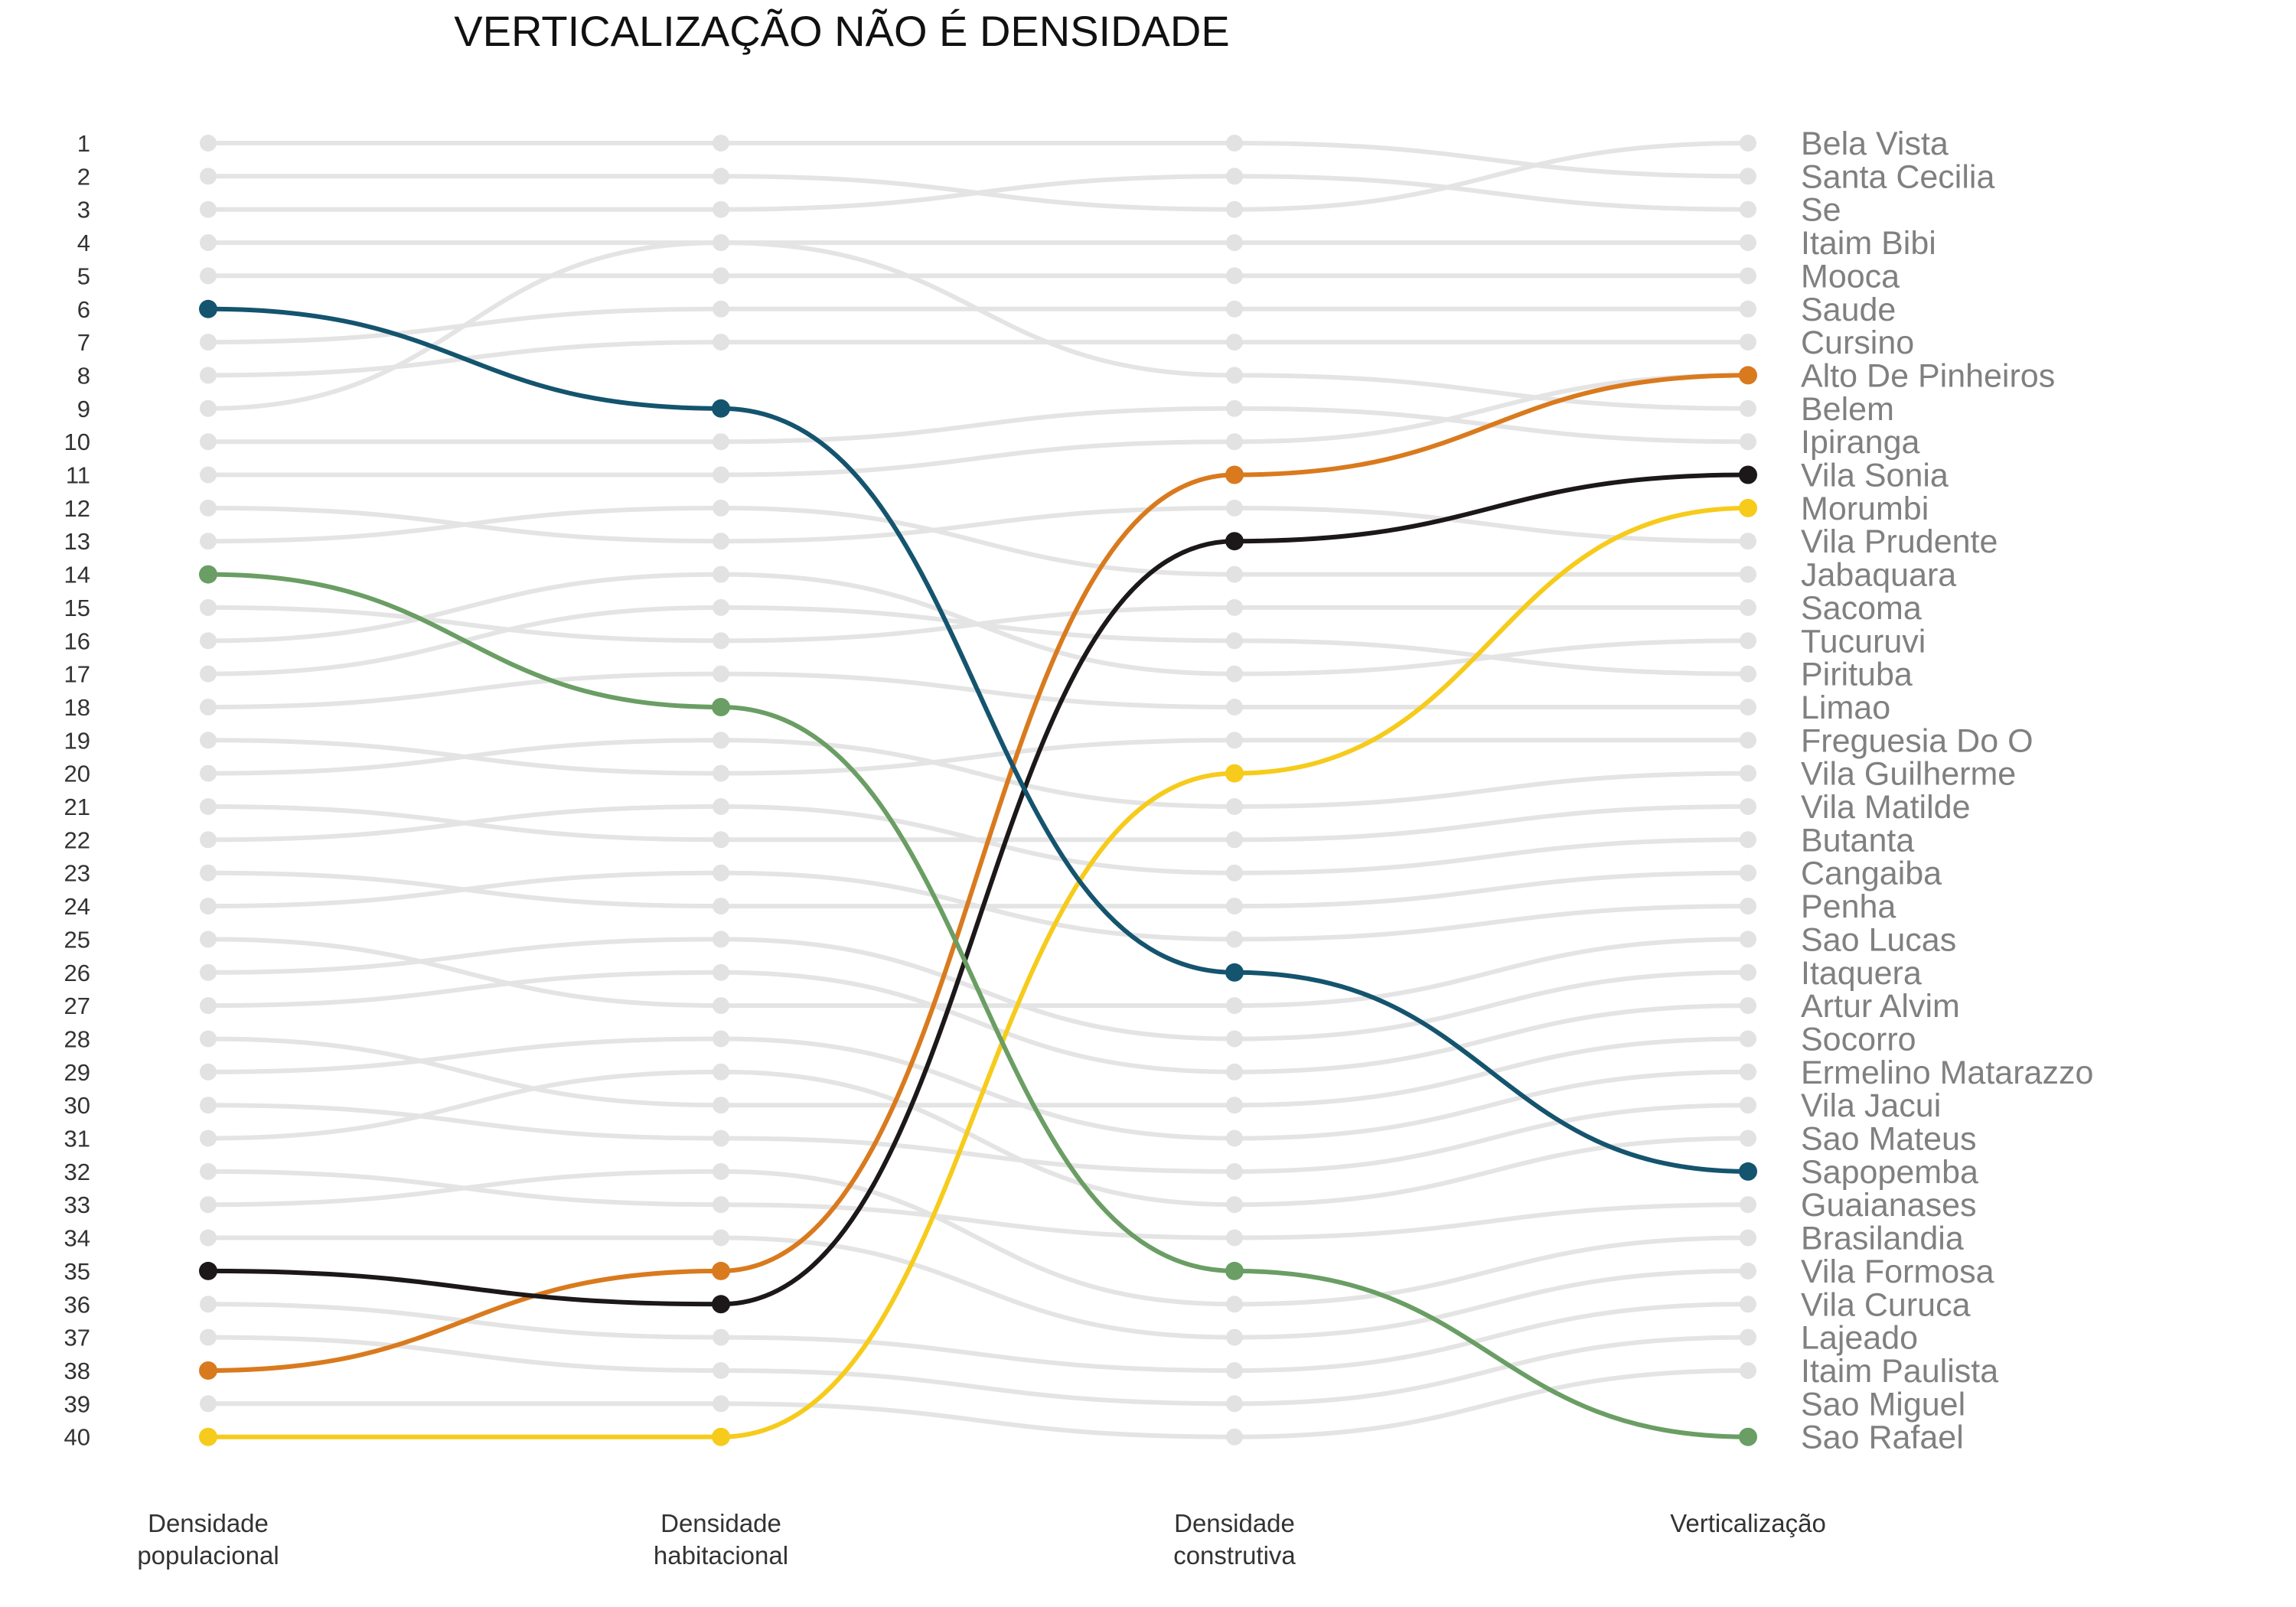  Describe the element at coordinates (841, 31) in the screenshot. I see `chart-title: VERTICALIZAÇÃO NÃO É DENSIDADE` at that location.